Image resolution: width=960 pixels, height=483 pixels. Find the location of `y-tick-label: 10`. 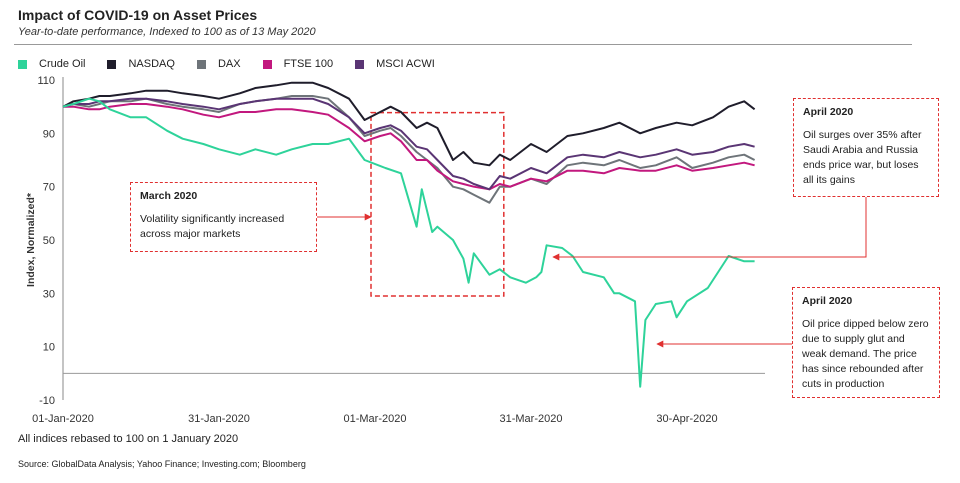

y-tick-label: 10 is located at coordinates (49, 348).